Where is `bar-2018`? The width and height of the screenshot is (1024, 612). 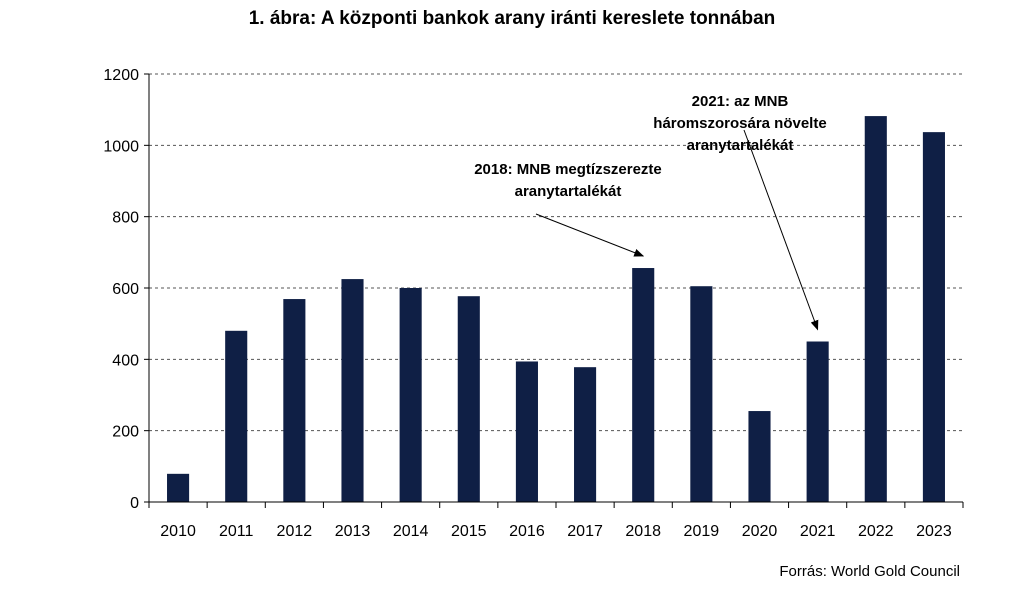 bar-2018 is located at coordinates (643, 385).